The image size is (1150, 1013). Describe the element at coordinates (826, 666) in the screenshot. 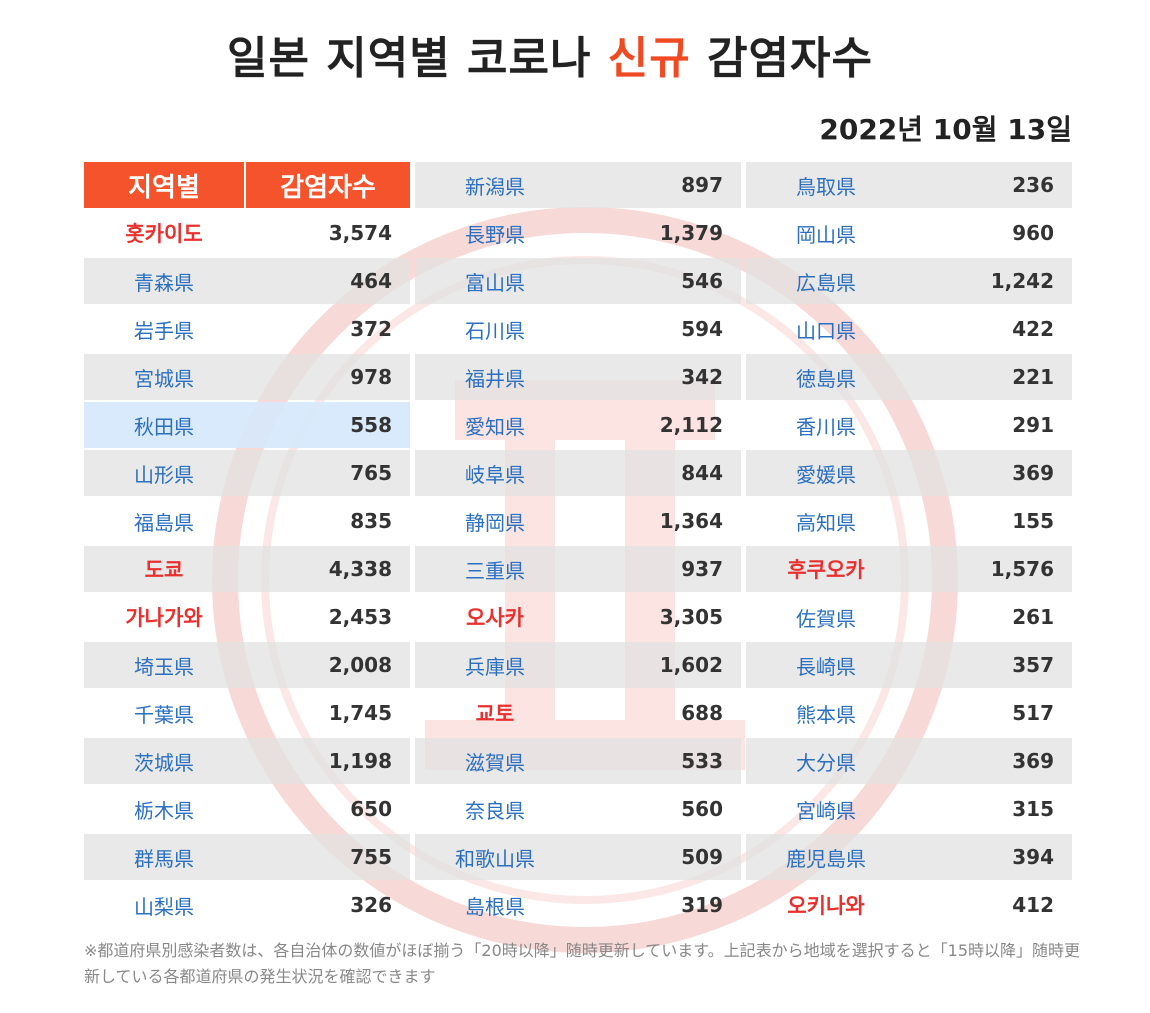

I see `region-link: 長崎県` at that location.